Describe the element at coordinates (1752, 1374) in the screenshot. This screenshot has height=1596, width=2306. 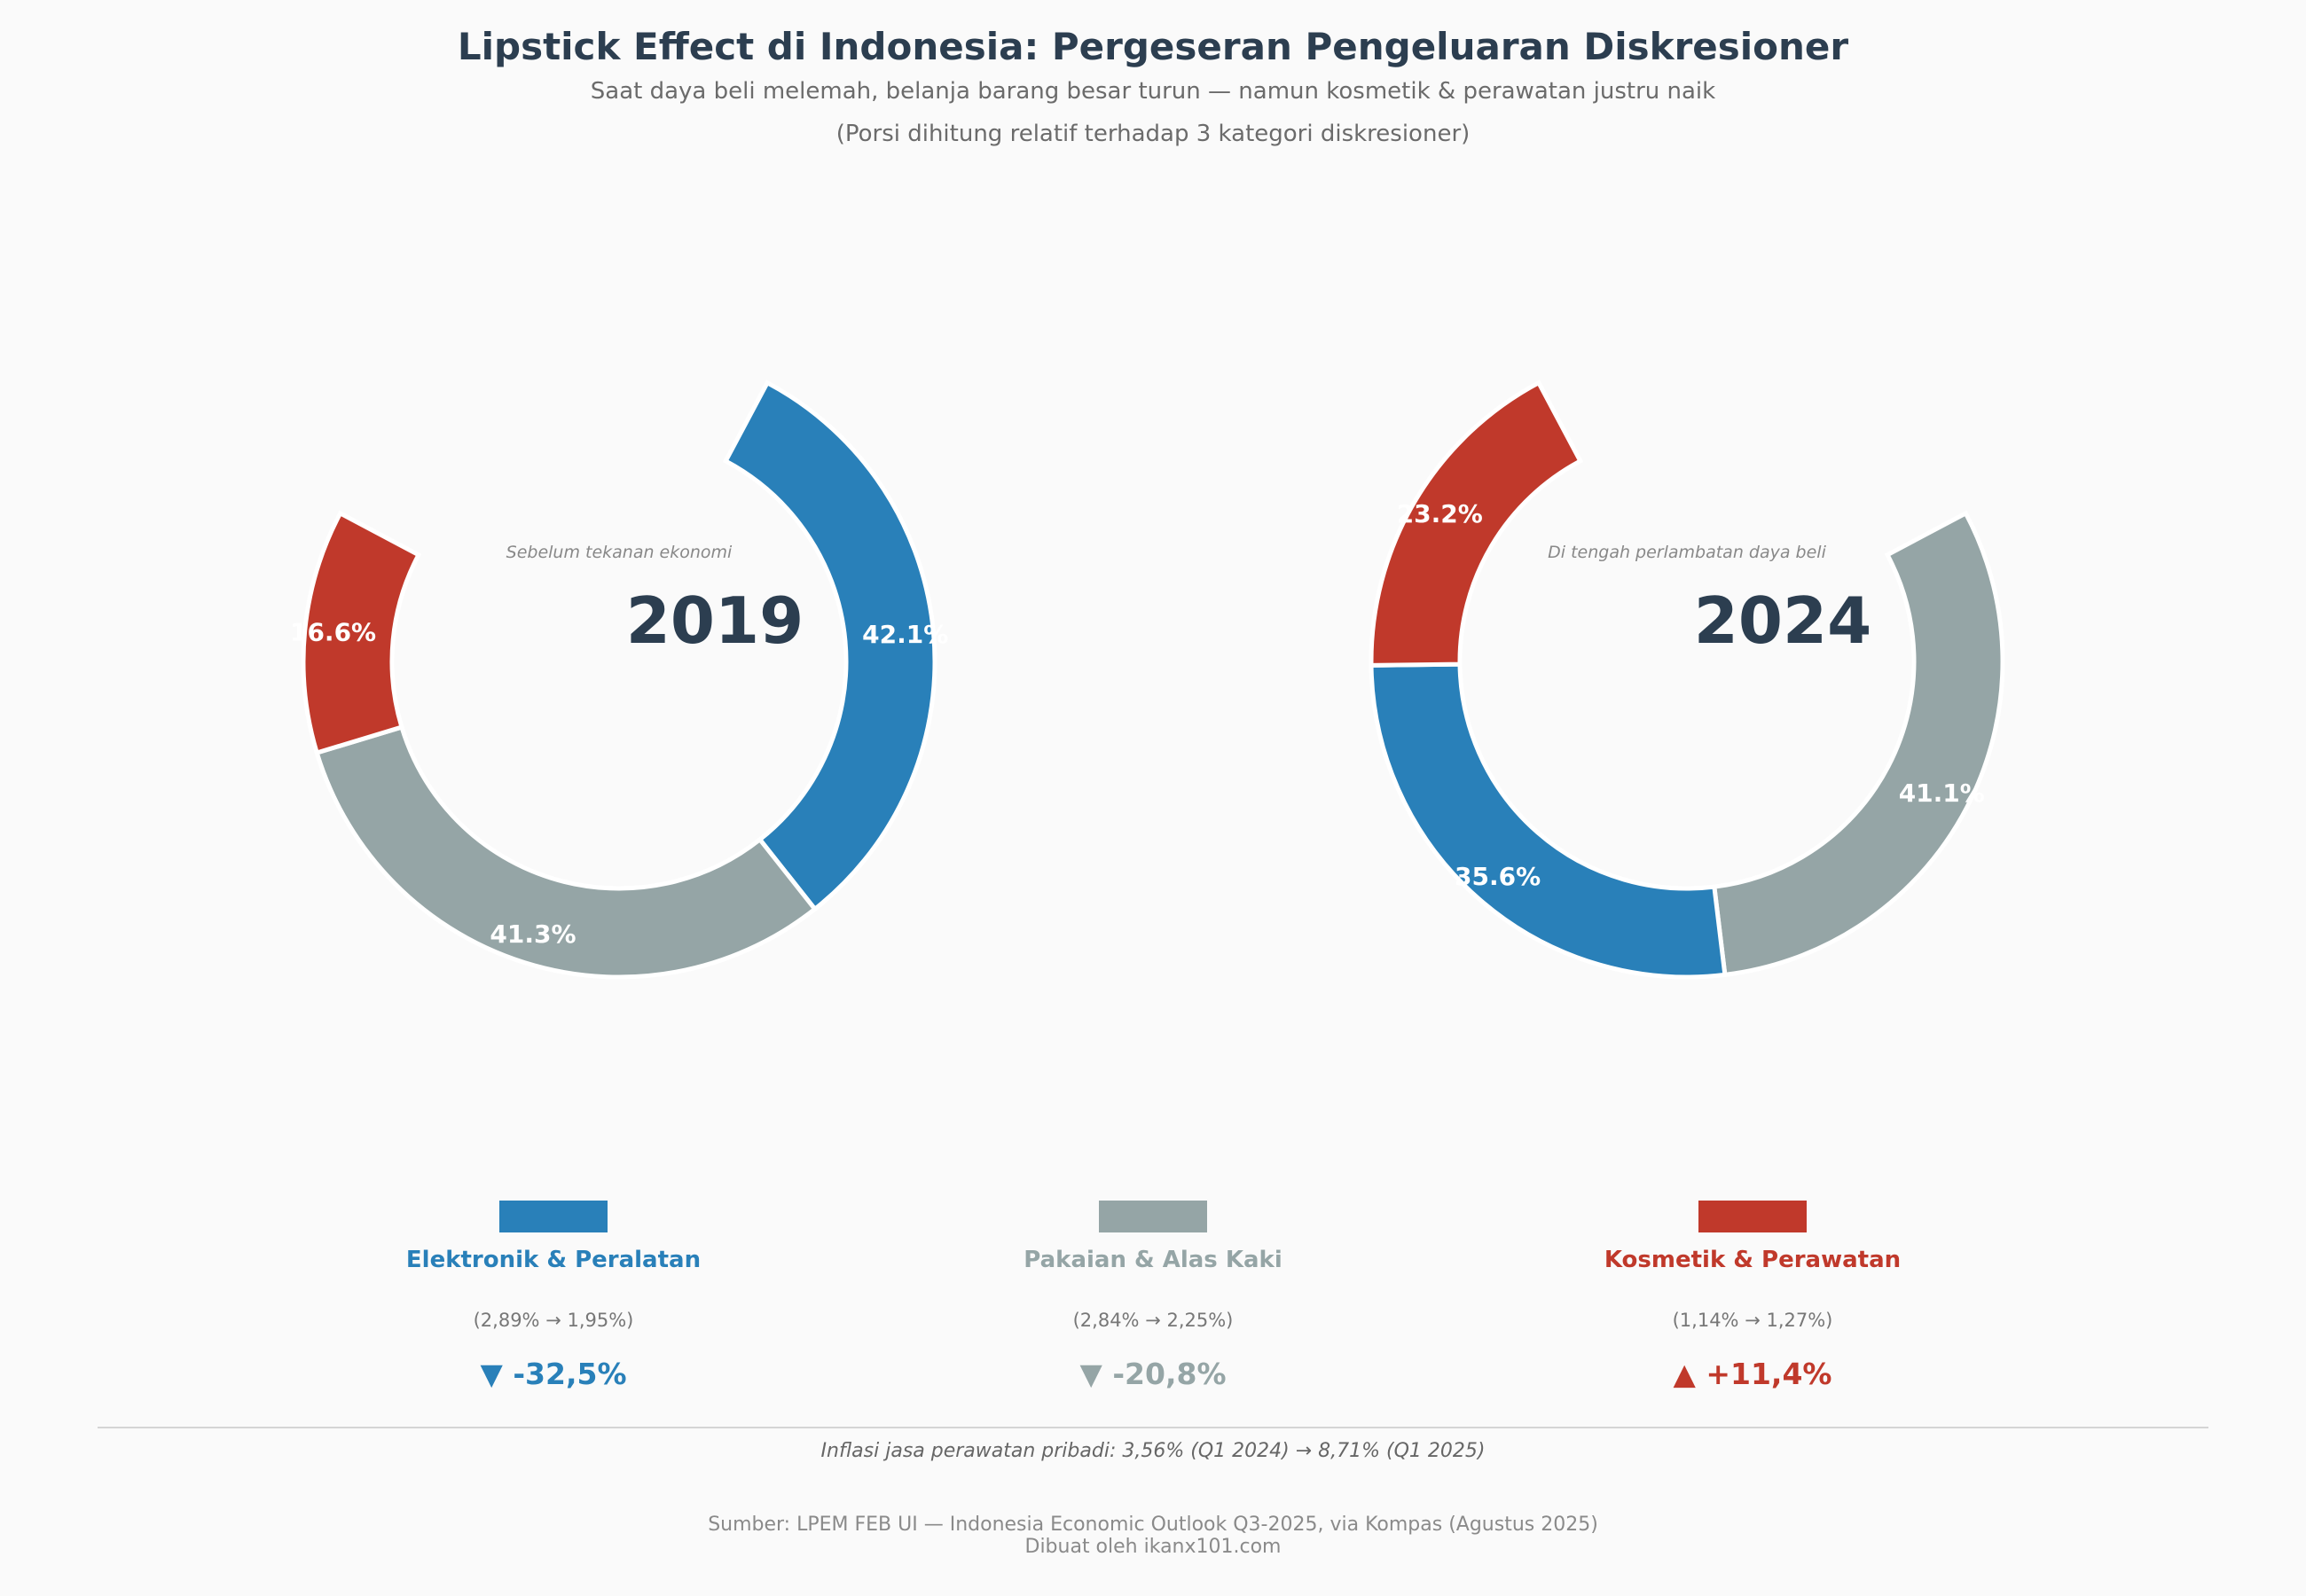
I see `legend-change-kosmetik: ▲ +11,4%` at that location.